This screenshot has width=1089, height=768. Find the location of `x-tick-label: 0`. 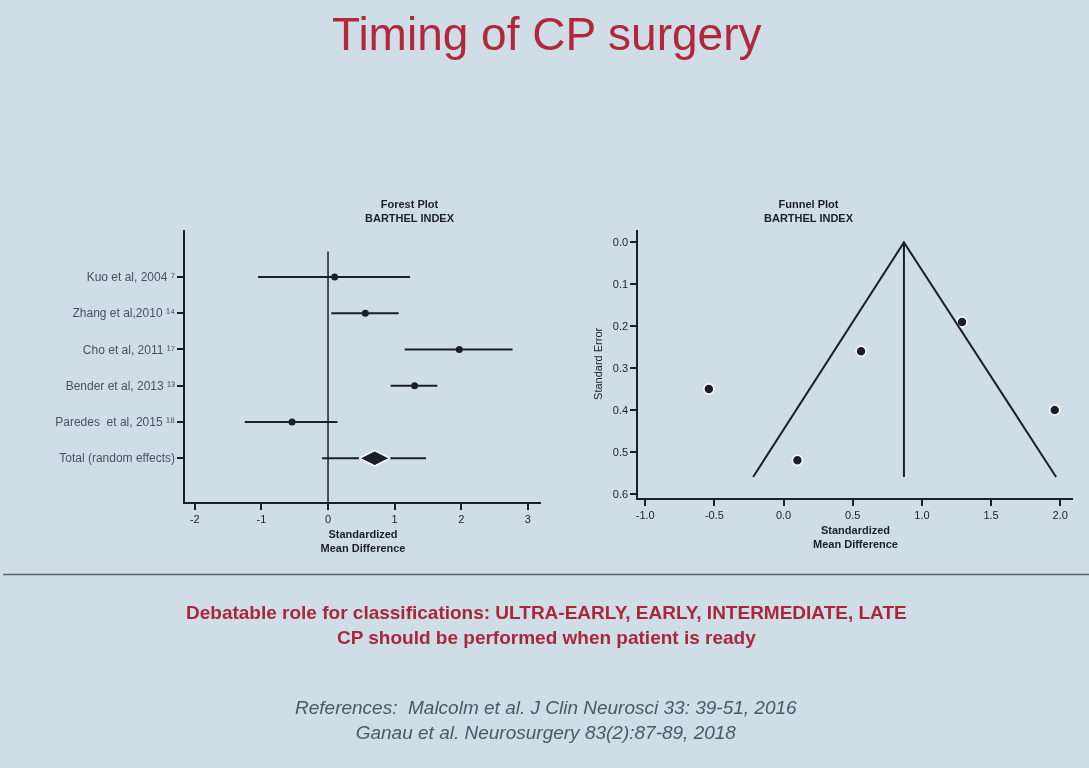

x-tick-label: 0 is located at coordinates (328, 518).